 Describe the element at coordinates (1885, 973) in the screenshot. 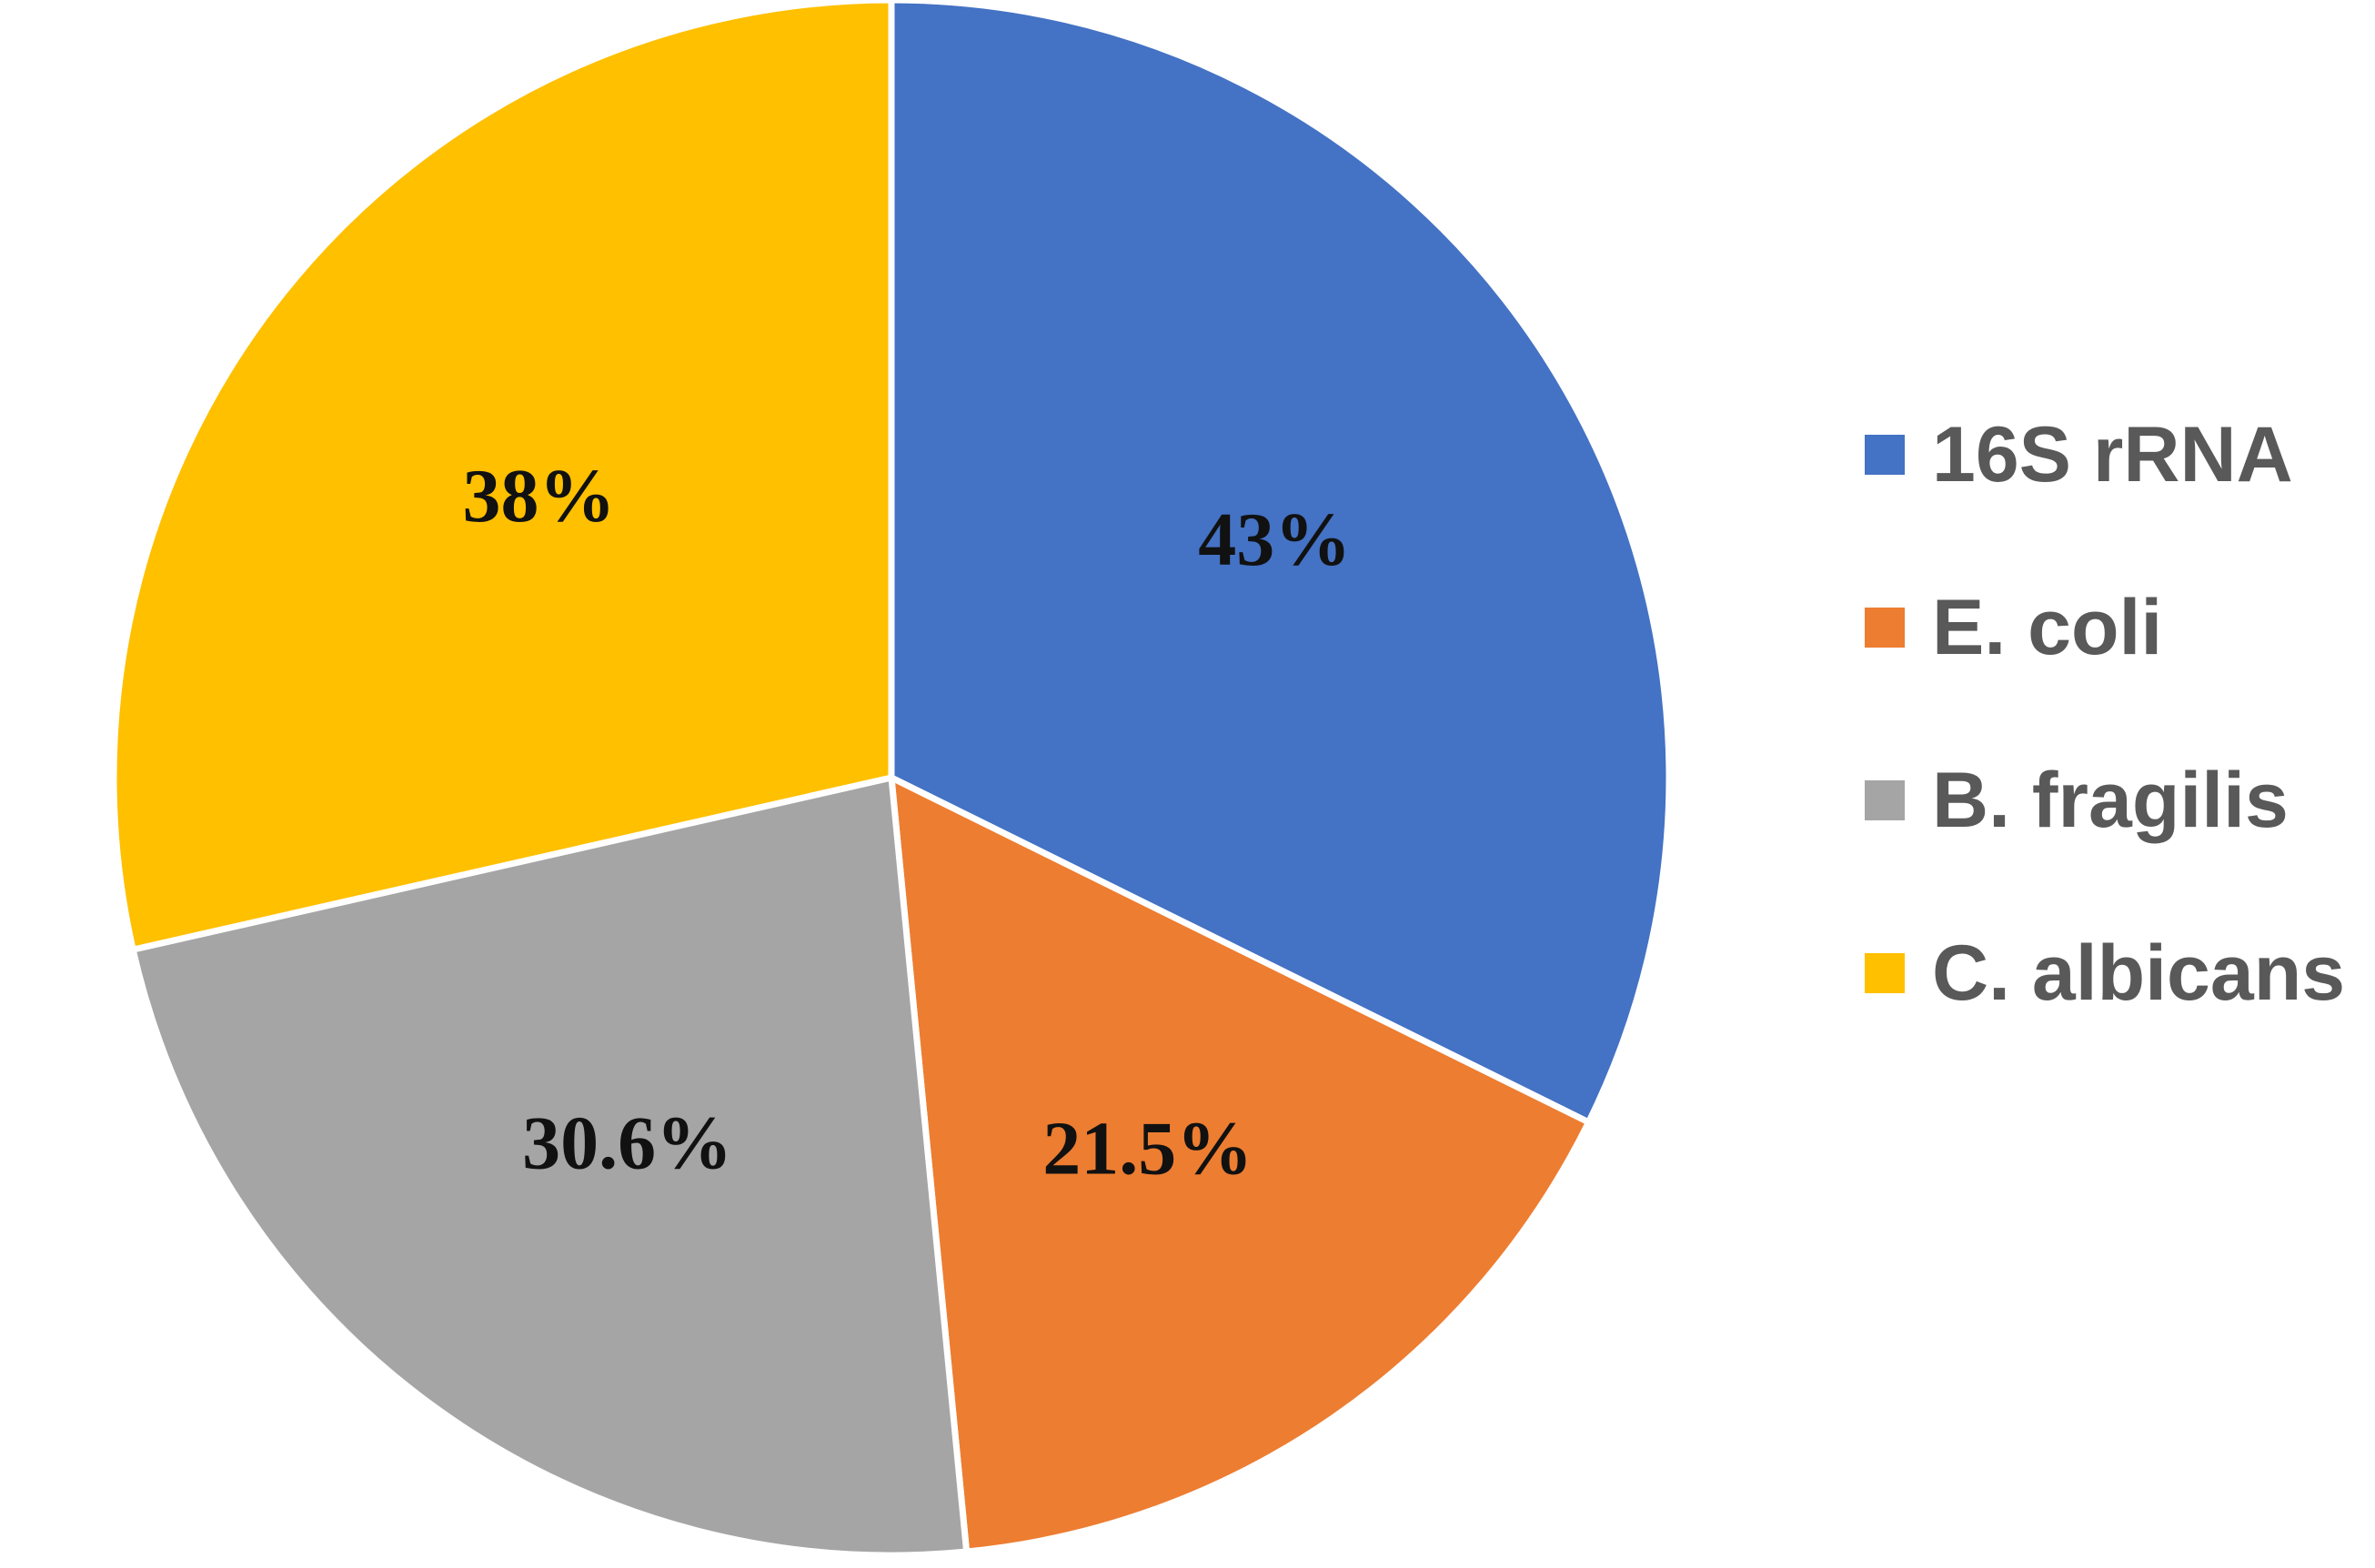

I see `legend-swatch-c-albicans` at that location.